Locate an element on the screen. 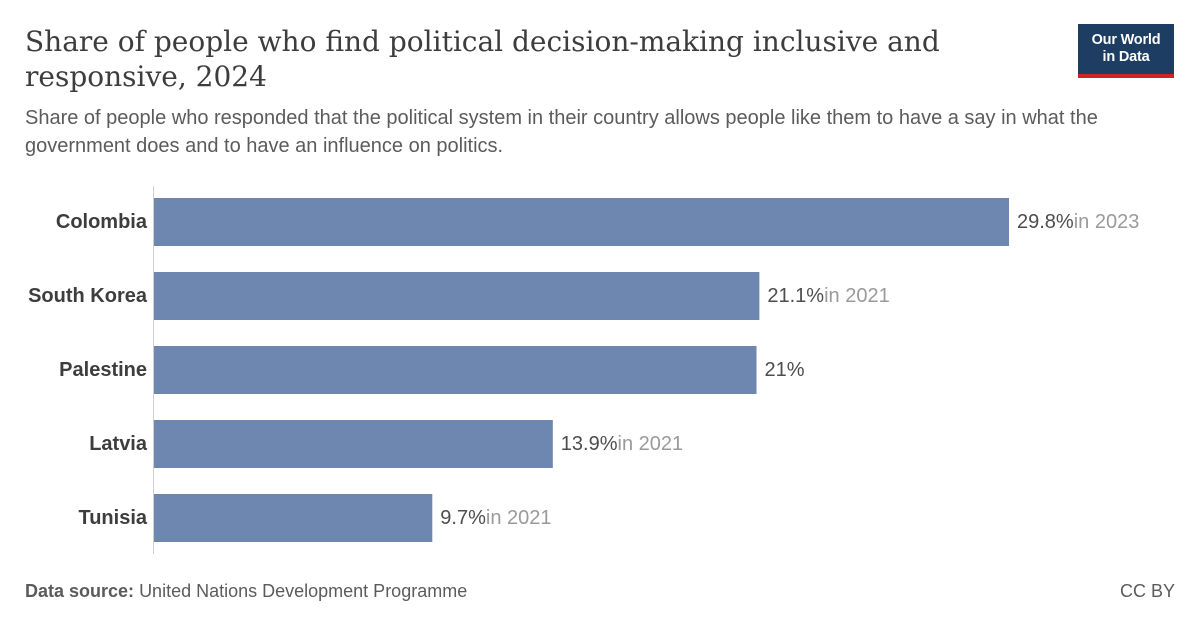 This screenshot has height=627, width=1200. value-label: 21.1%in 2021 is located at coordinates (828, 296).